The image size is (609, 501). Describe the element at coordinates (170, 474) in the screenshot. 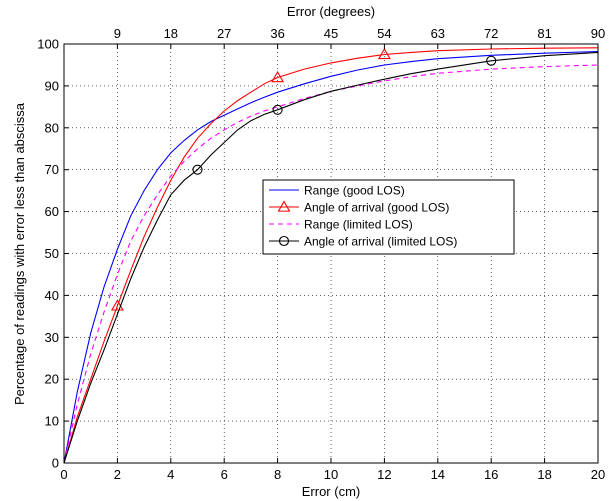

I see `x-tick-label: 4` at that location.